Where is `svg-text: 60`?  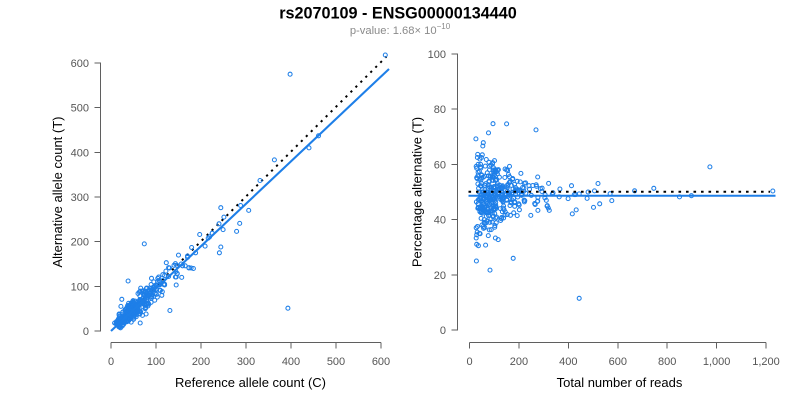 svg-text: 60 is located at coordinates (440, 165).